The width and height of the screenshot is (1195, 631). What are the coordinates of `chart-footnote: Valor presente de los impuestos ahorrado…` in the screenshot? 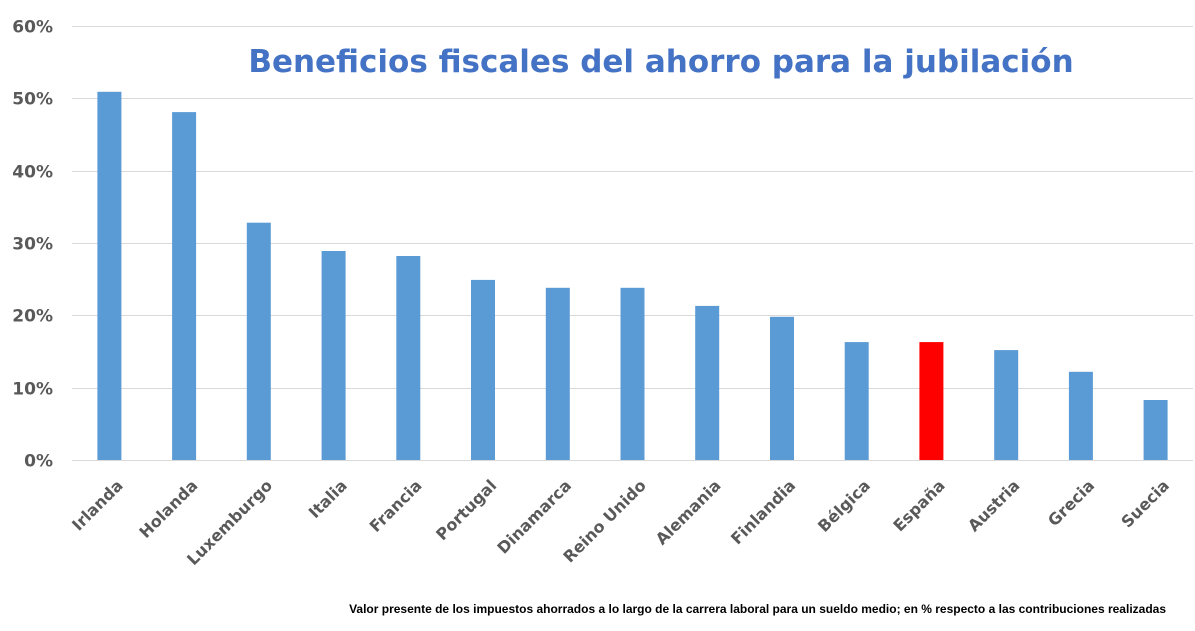 It's located at (757, 609).